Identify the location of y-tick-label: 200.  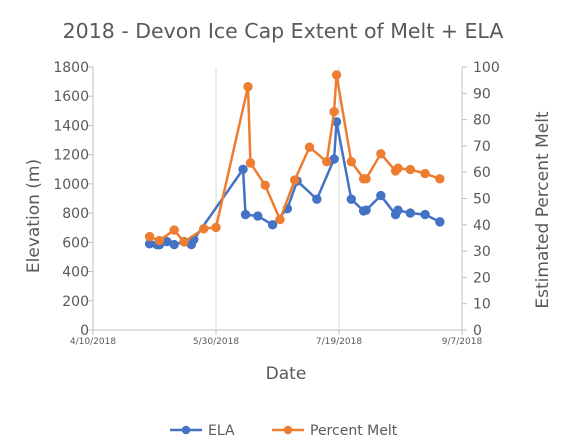
(75, 302).